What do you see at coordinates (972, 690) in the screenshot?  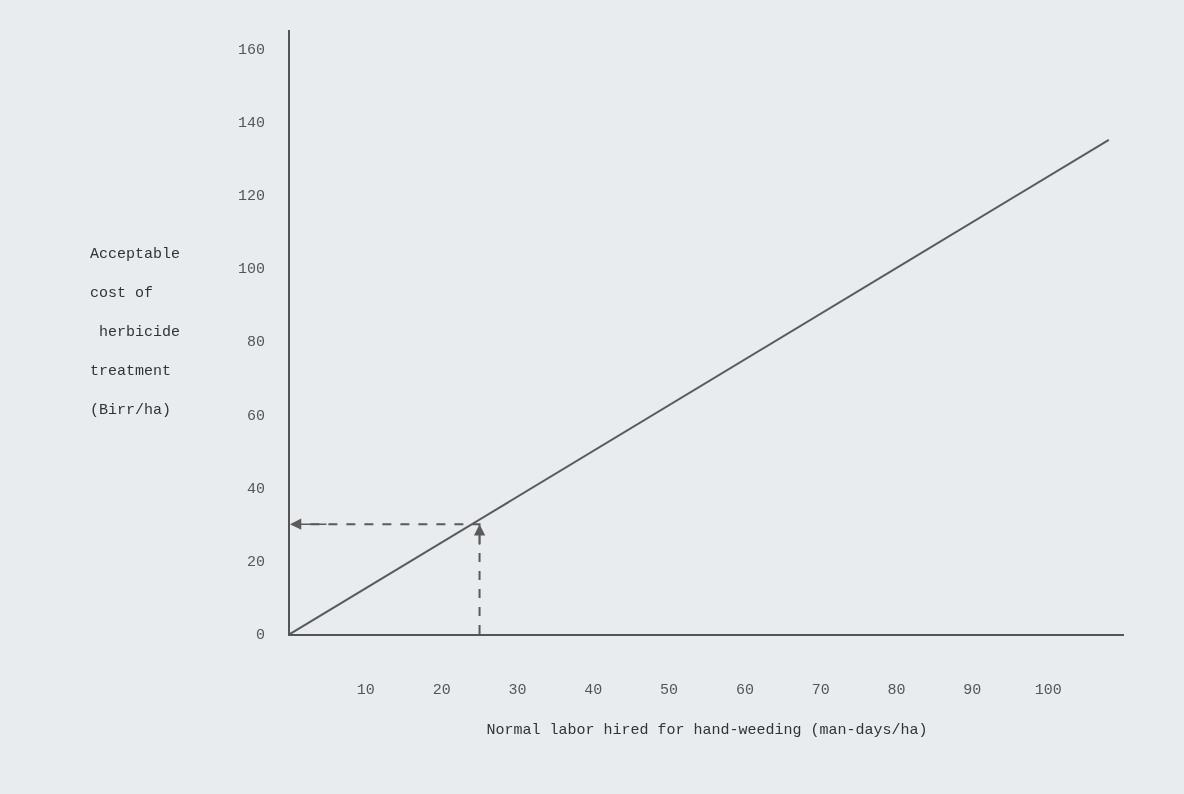 I see `x-tick-label: 90` at bounding box center [972, 690].